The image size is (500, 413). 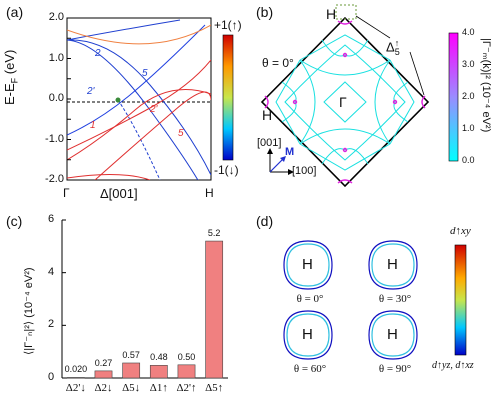 What do you see at coordinates (158, 388) in the screenshot?
I see `bar-category-label: Δ1↑` at bounding box center [158, 388].